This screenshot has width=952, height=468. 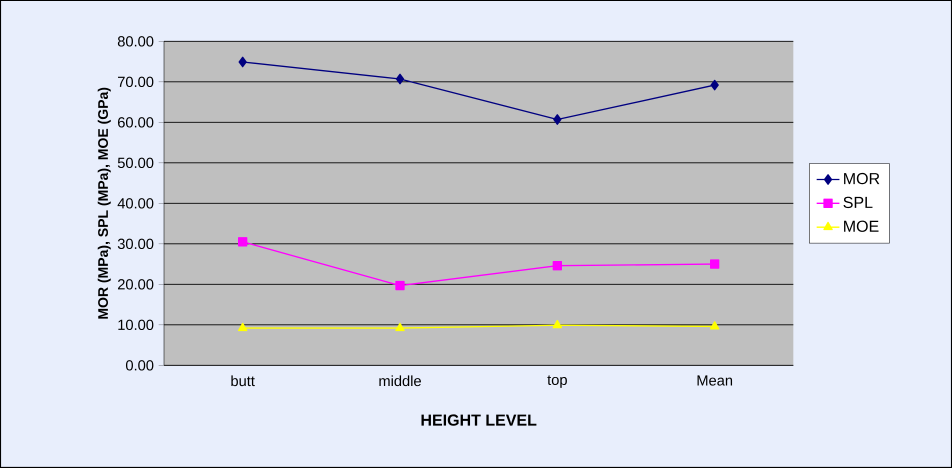 What do you see at coordinates (557, 381) in the screenshot?
I see `x-tick-label: top` at bounding box center [557, 381].